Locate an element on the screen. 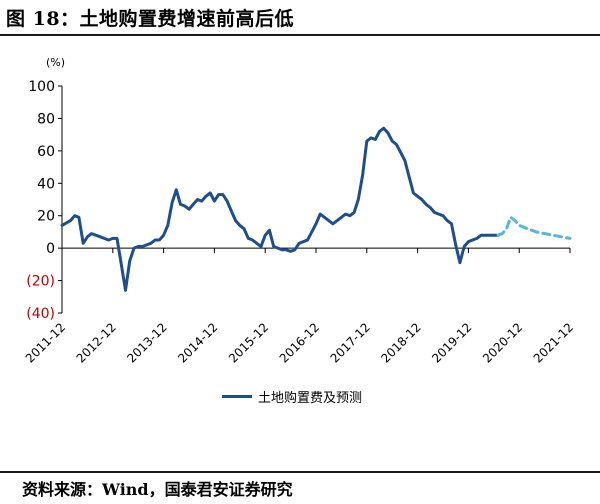 The image size is (600, 504). x-tick-label: 2013-12 is located at coordinates (146, 342).